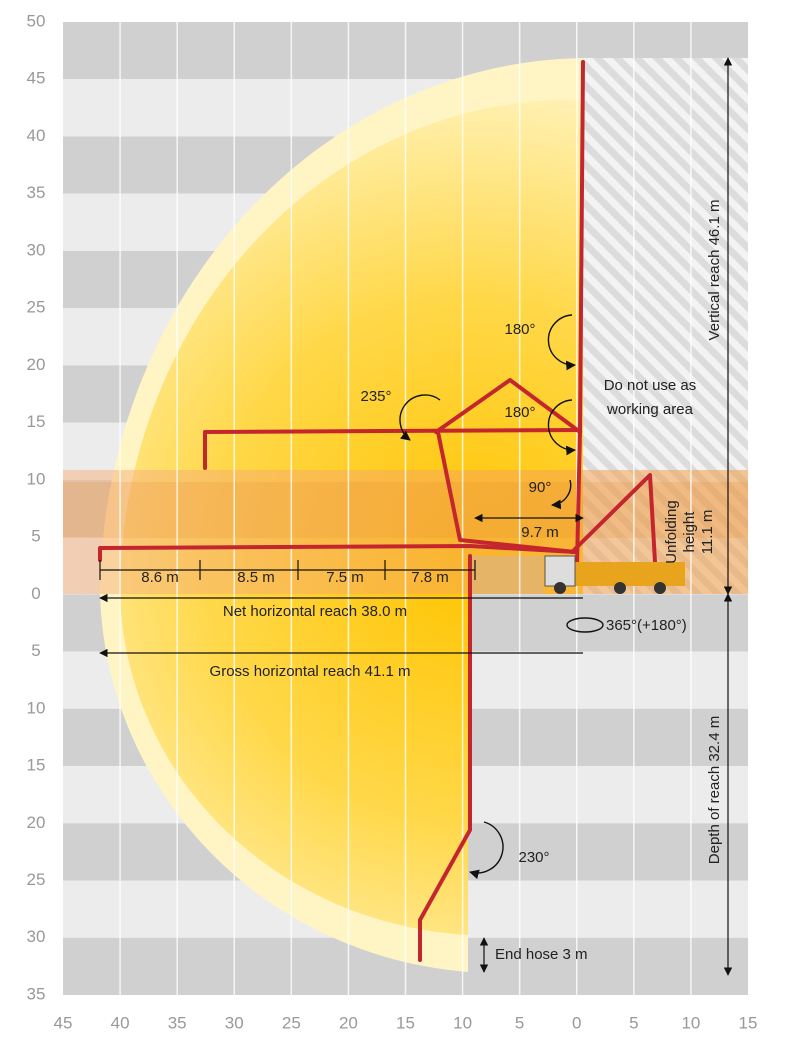 The height and width of the screenshot is (1045, 800). I want to click on truck-cab, so click(560, 571).